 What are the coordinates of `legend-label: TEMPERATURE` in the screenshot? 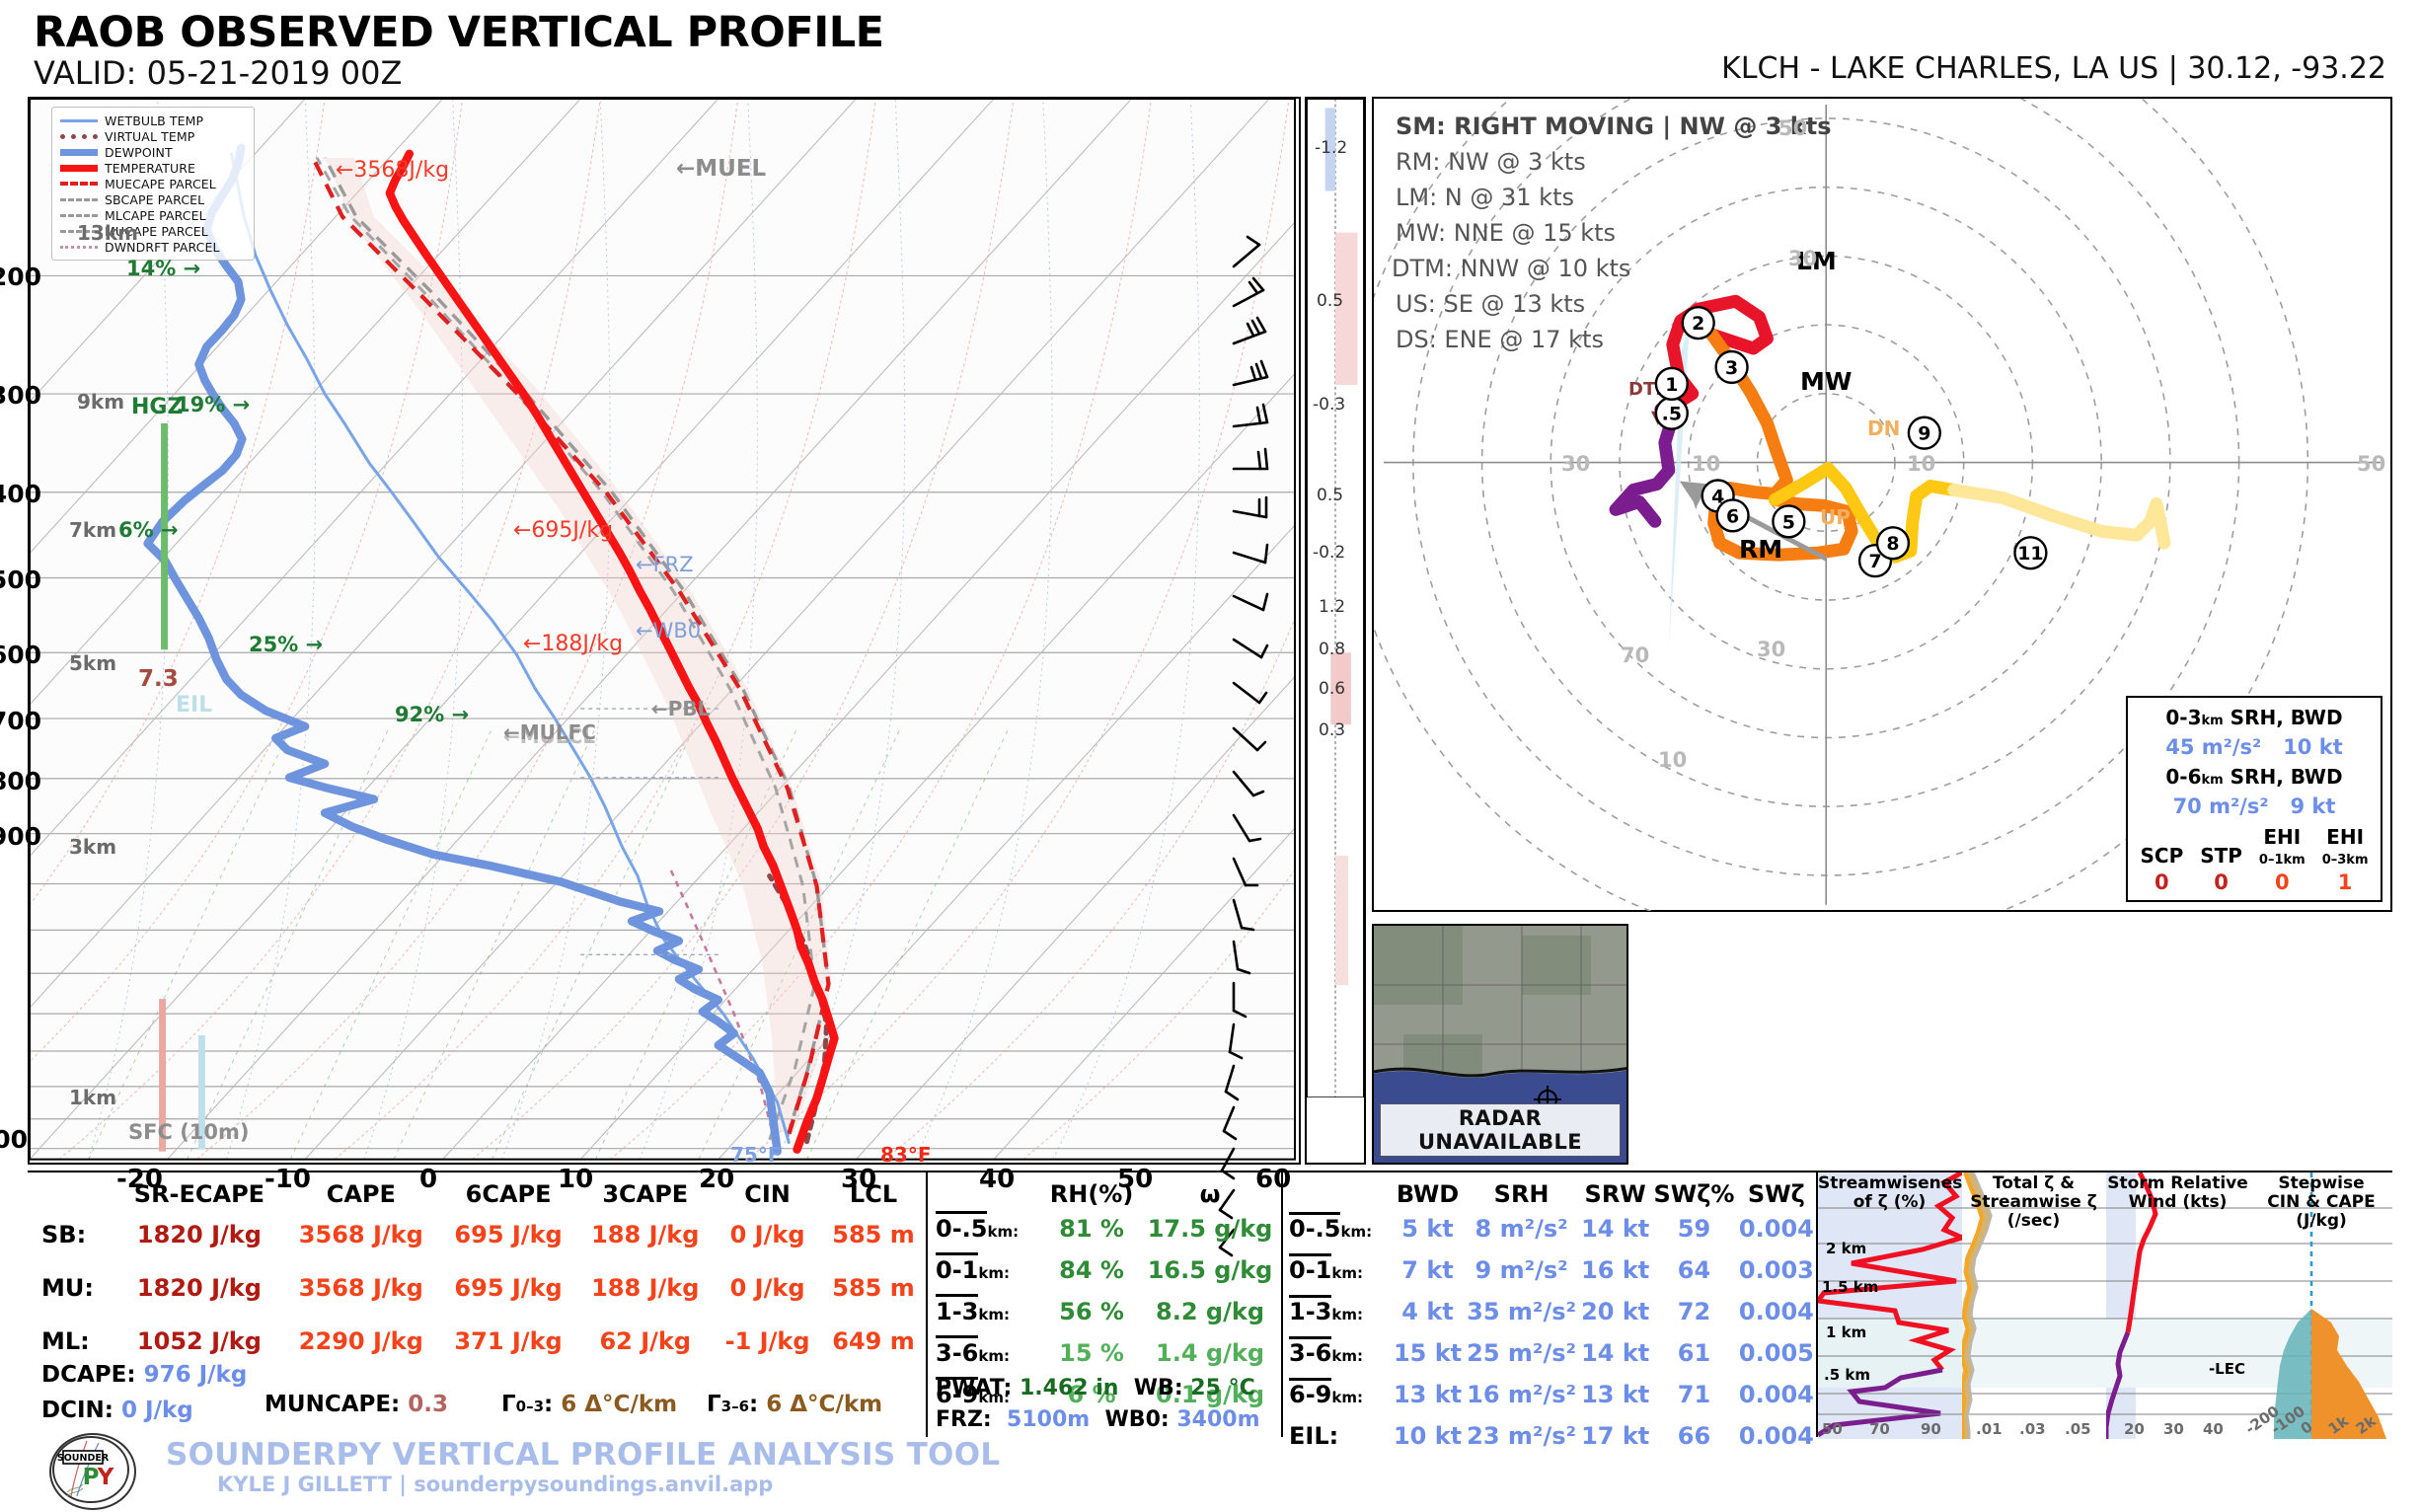 It's located at (150, 168).